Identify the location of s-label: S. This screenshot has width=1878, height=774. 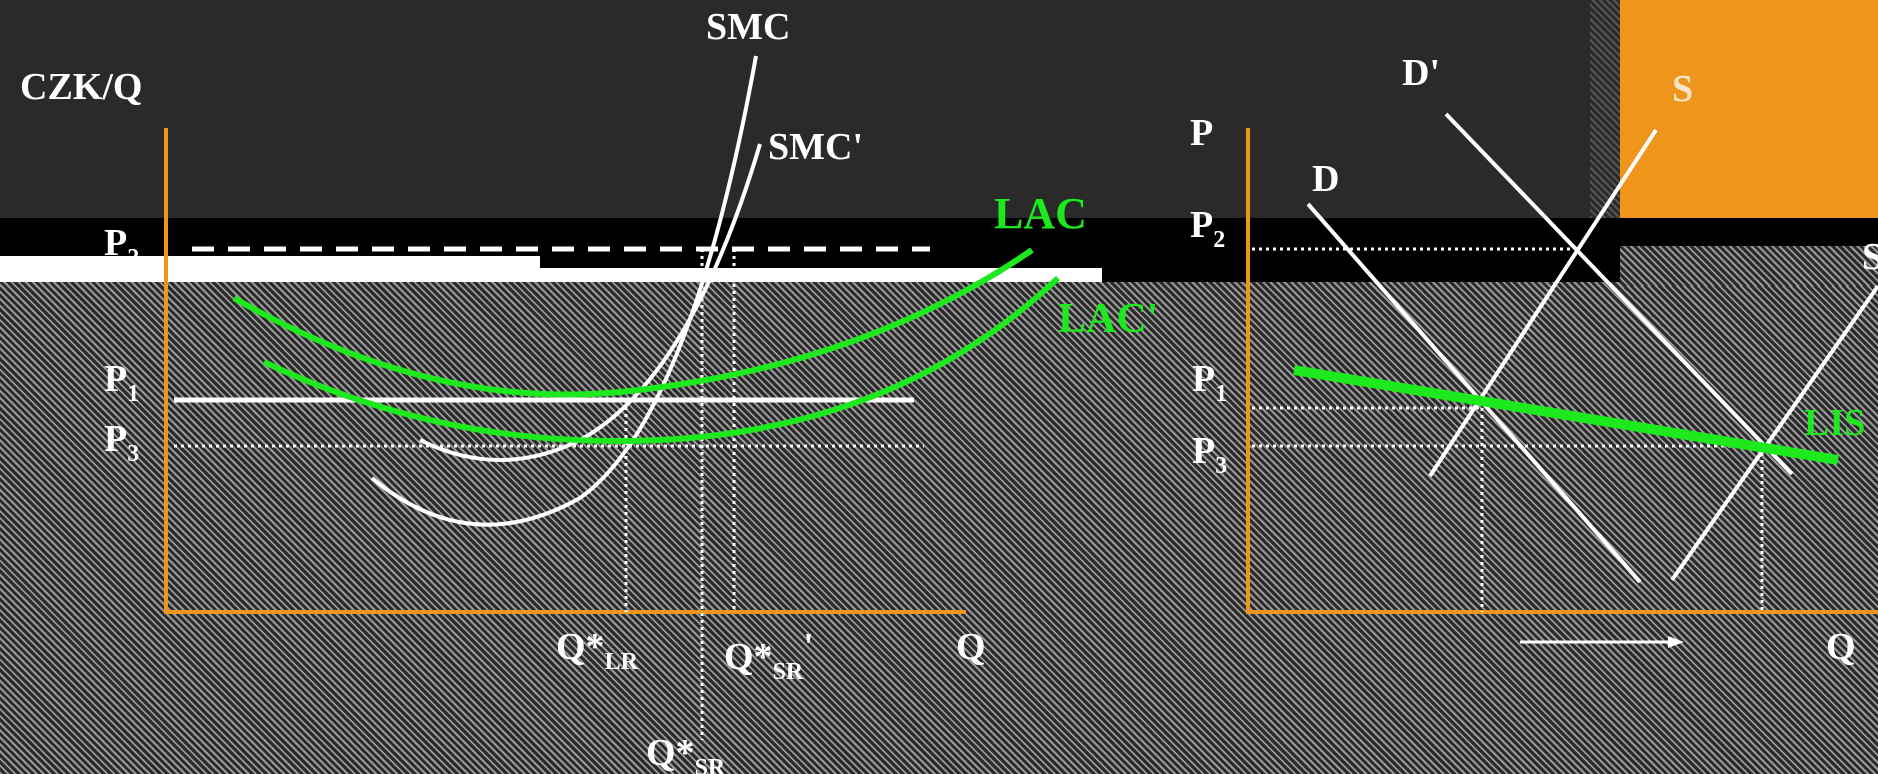
(1683, 89).